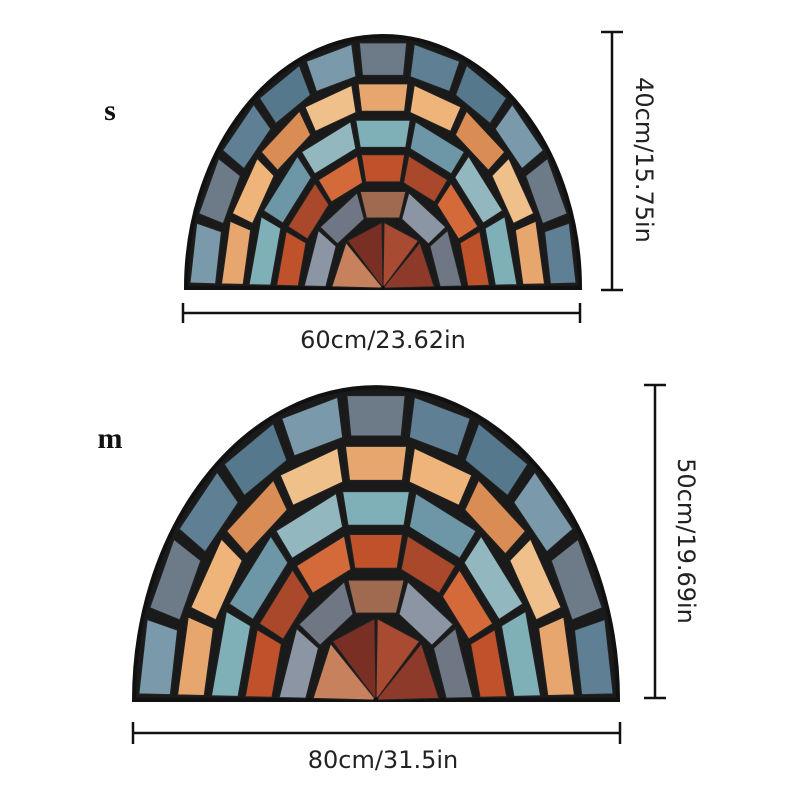 The width and height of the screenshot is (800, 800). I want to click on width-label: 80cm/31.5in, so click(383, 760).